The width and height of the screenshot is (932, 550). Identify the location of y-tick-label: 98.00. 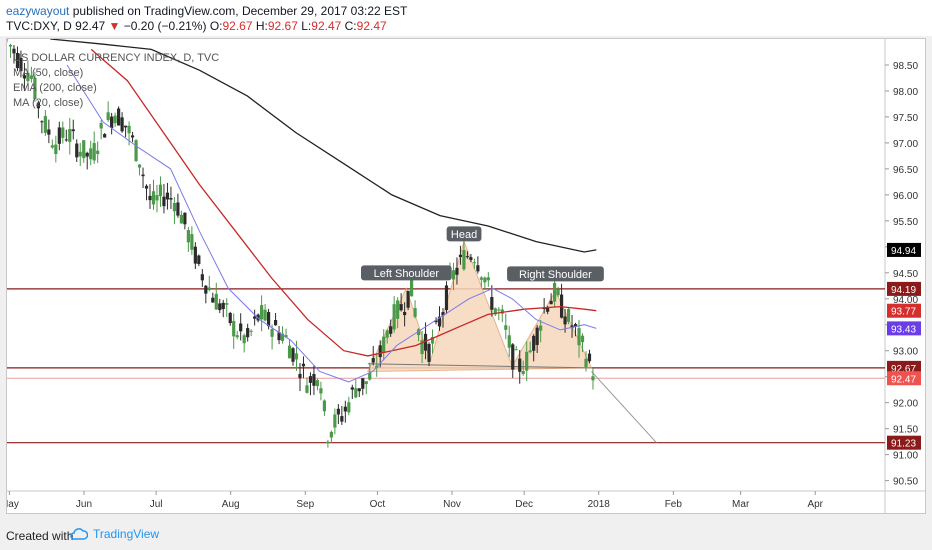
(905, 92).